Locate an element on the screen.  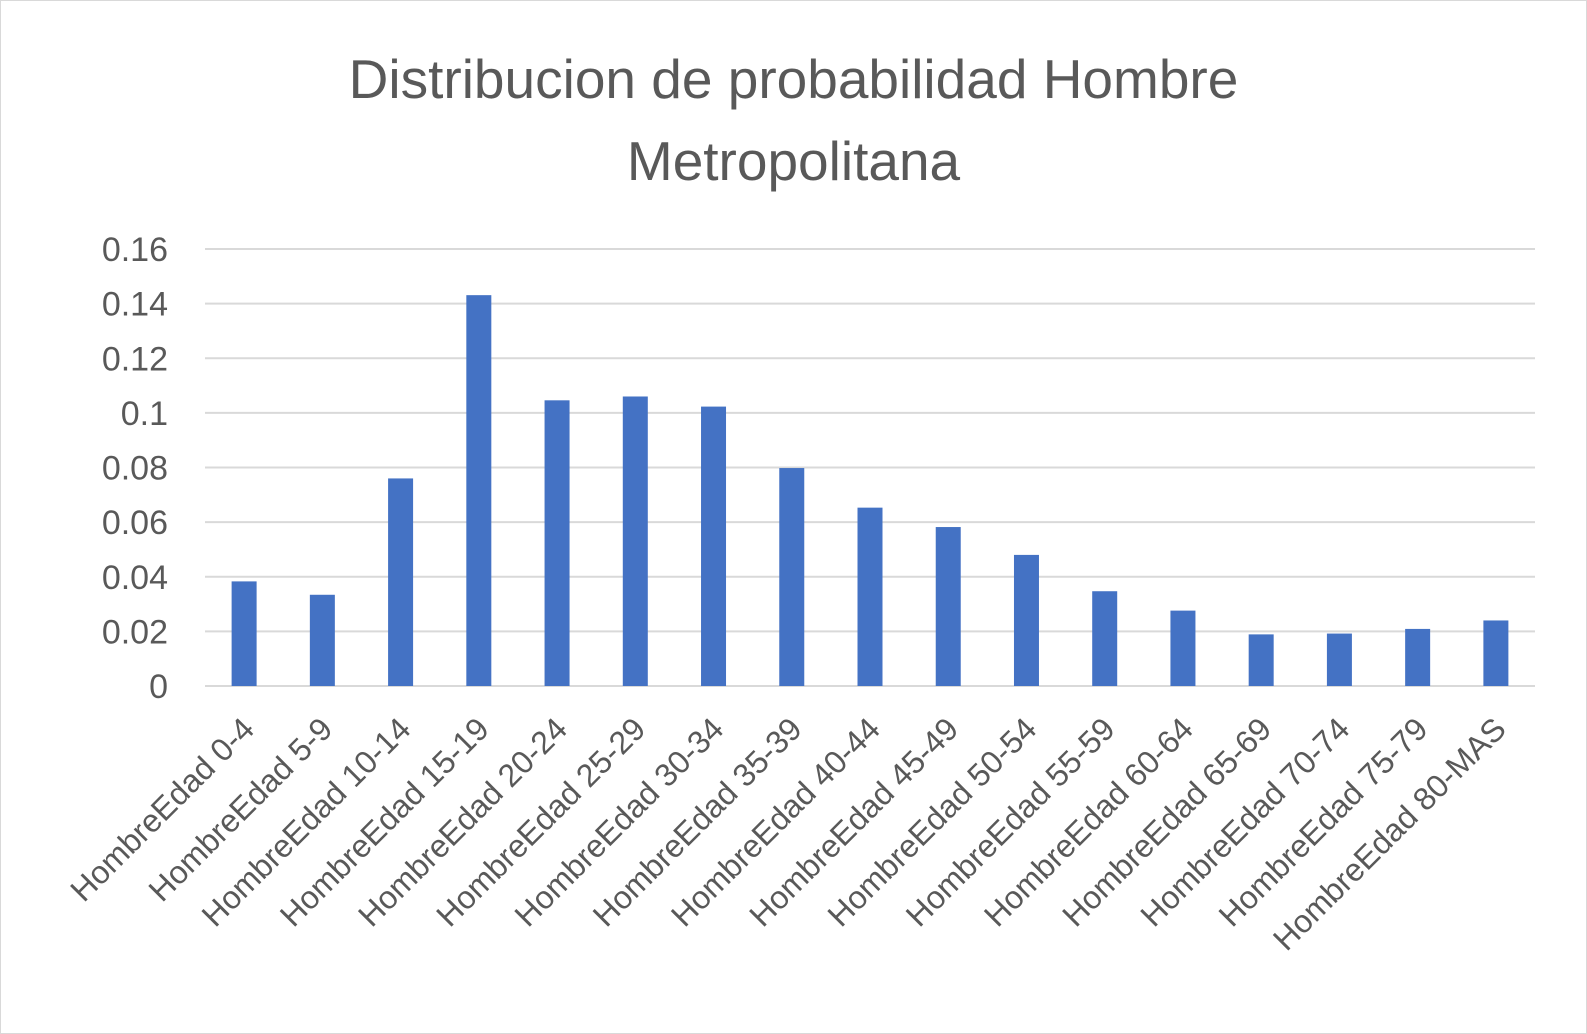
y-tick-label: 0.04 is located at coordinates (135, 578).